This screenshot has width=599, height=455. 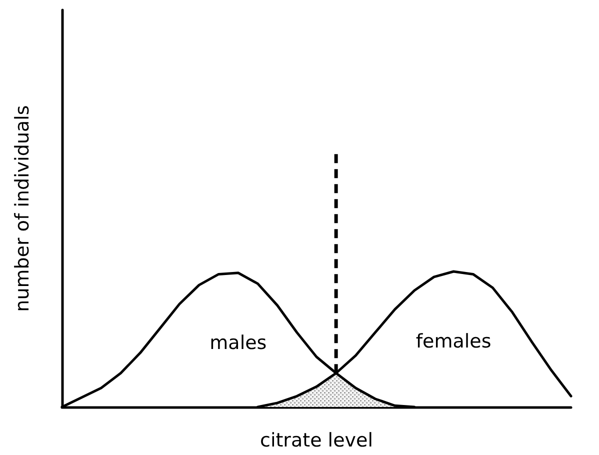 What do you see at coordinates (23, 208) in the screenshot?
I see `y-axis-title: number of individuals` at bounding box center [23, 208].